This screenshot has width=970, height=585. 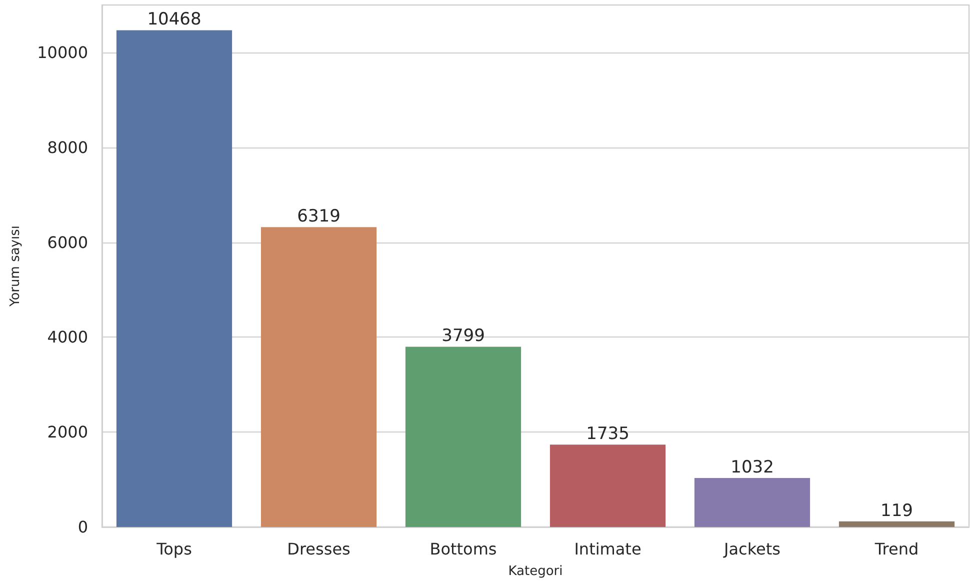 I want to click on y-tick-label: 10000, so click(x=62, y=52).